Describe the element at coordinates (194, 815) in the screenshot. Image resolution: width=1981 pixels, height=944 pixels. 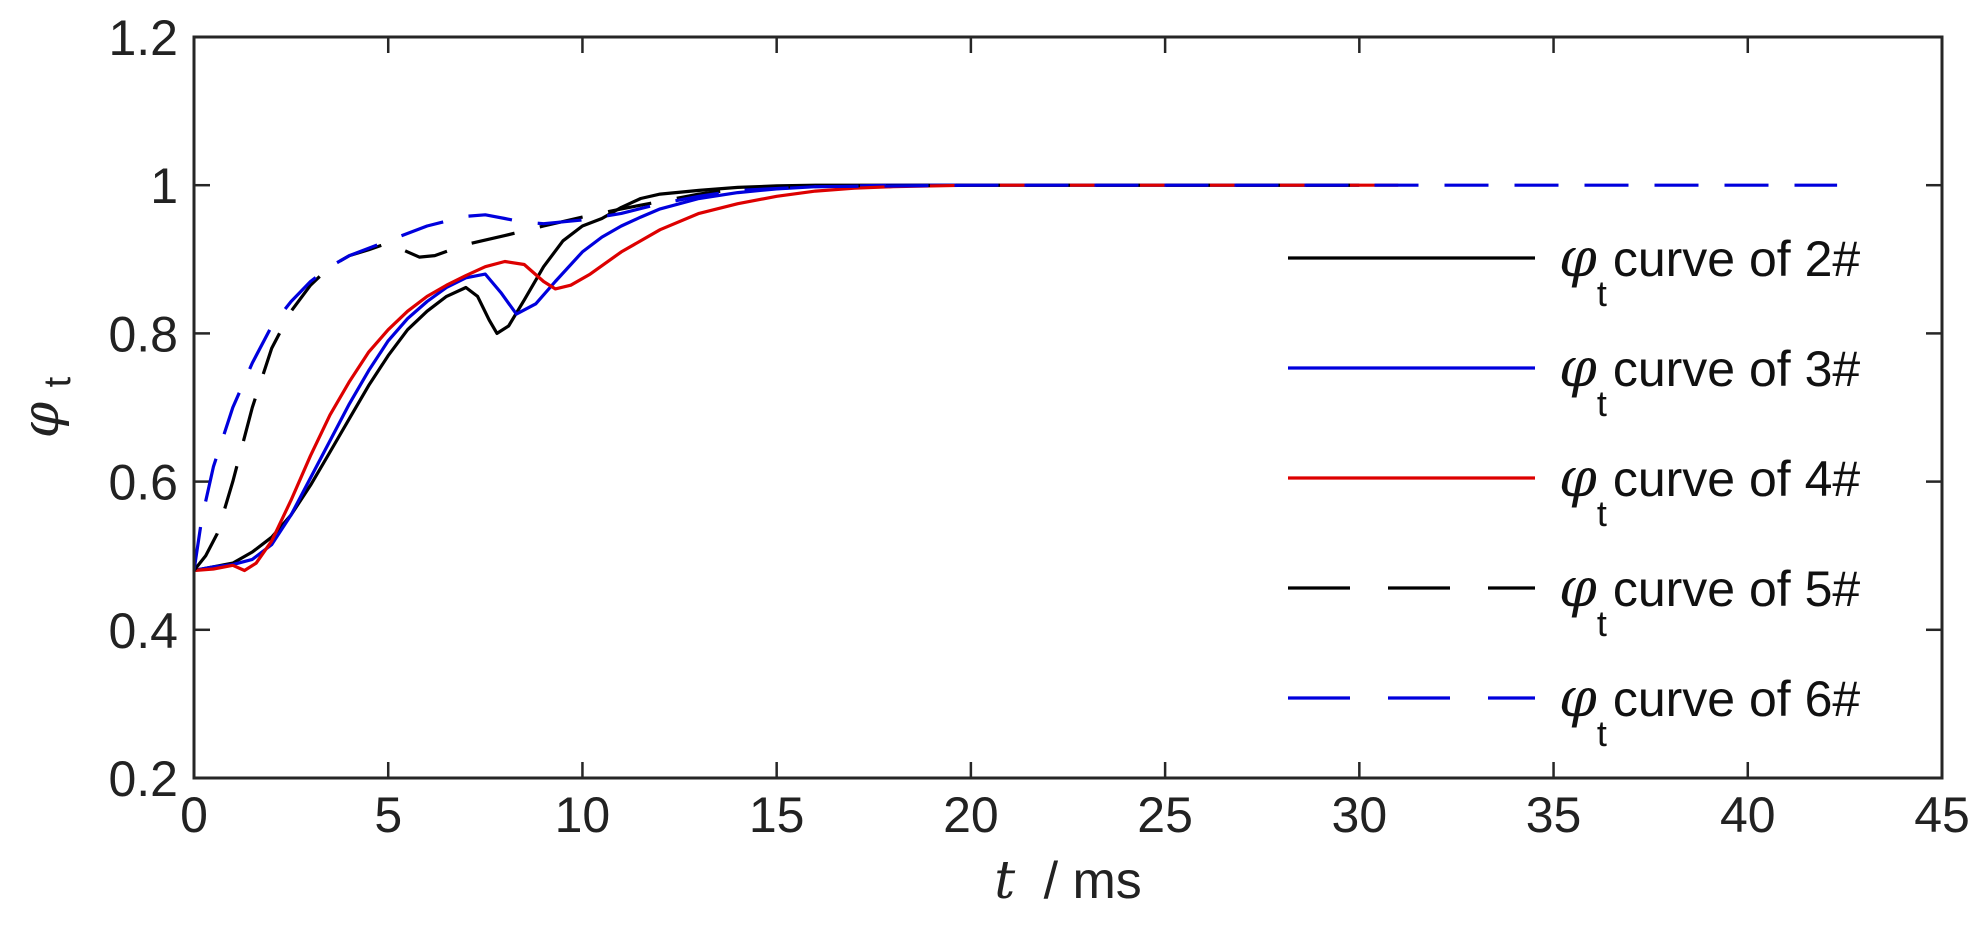
I see `x-tick-label: 0` at that location.